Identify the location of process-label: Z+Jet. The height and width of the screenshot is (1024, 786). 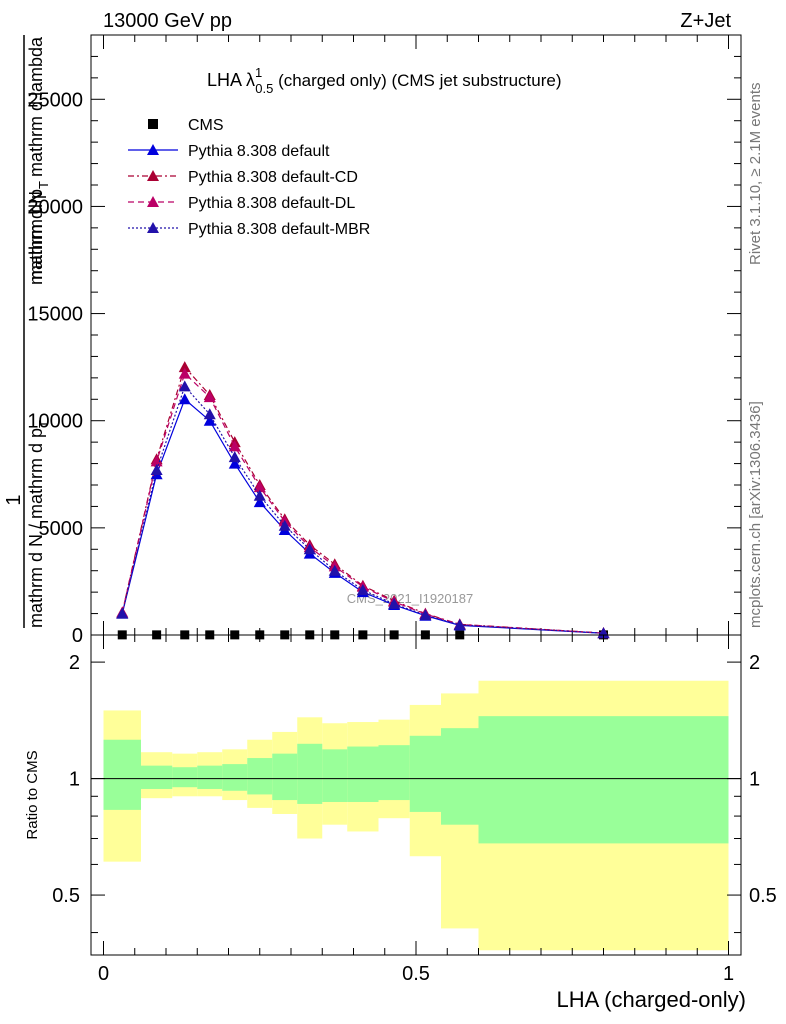
(705, 21).